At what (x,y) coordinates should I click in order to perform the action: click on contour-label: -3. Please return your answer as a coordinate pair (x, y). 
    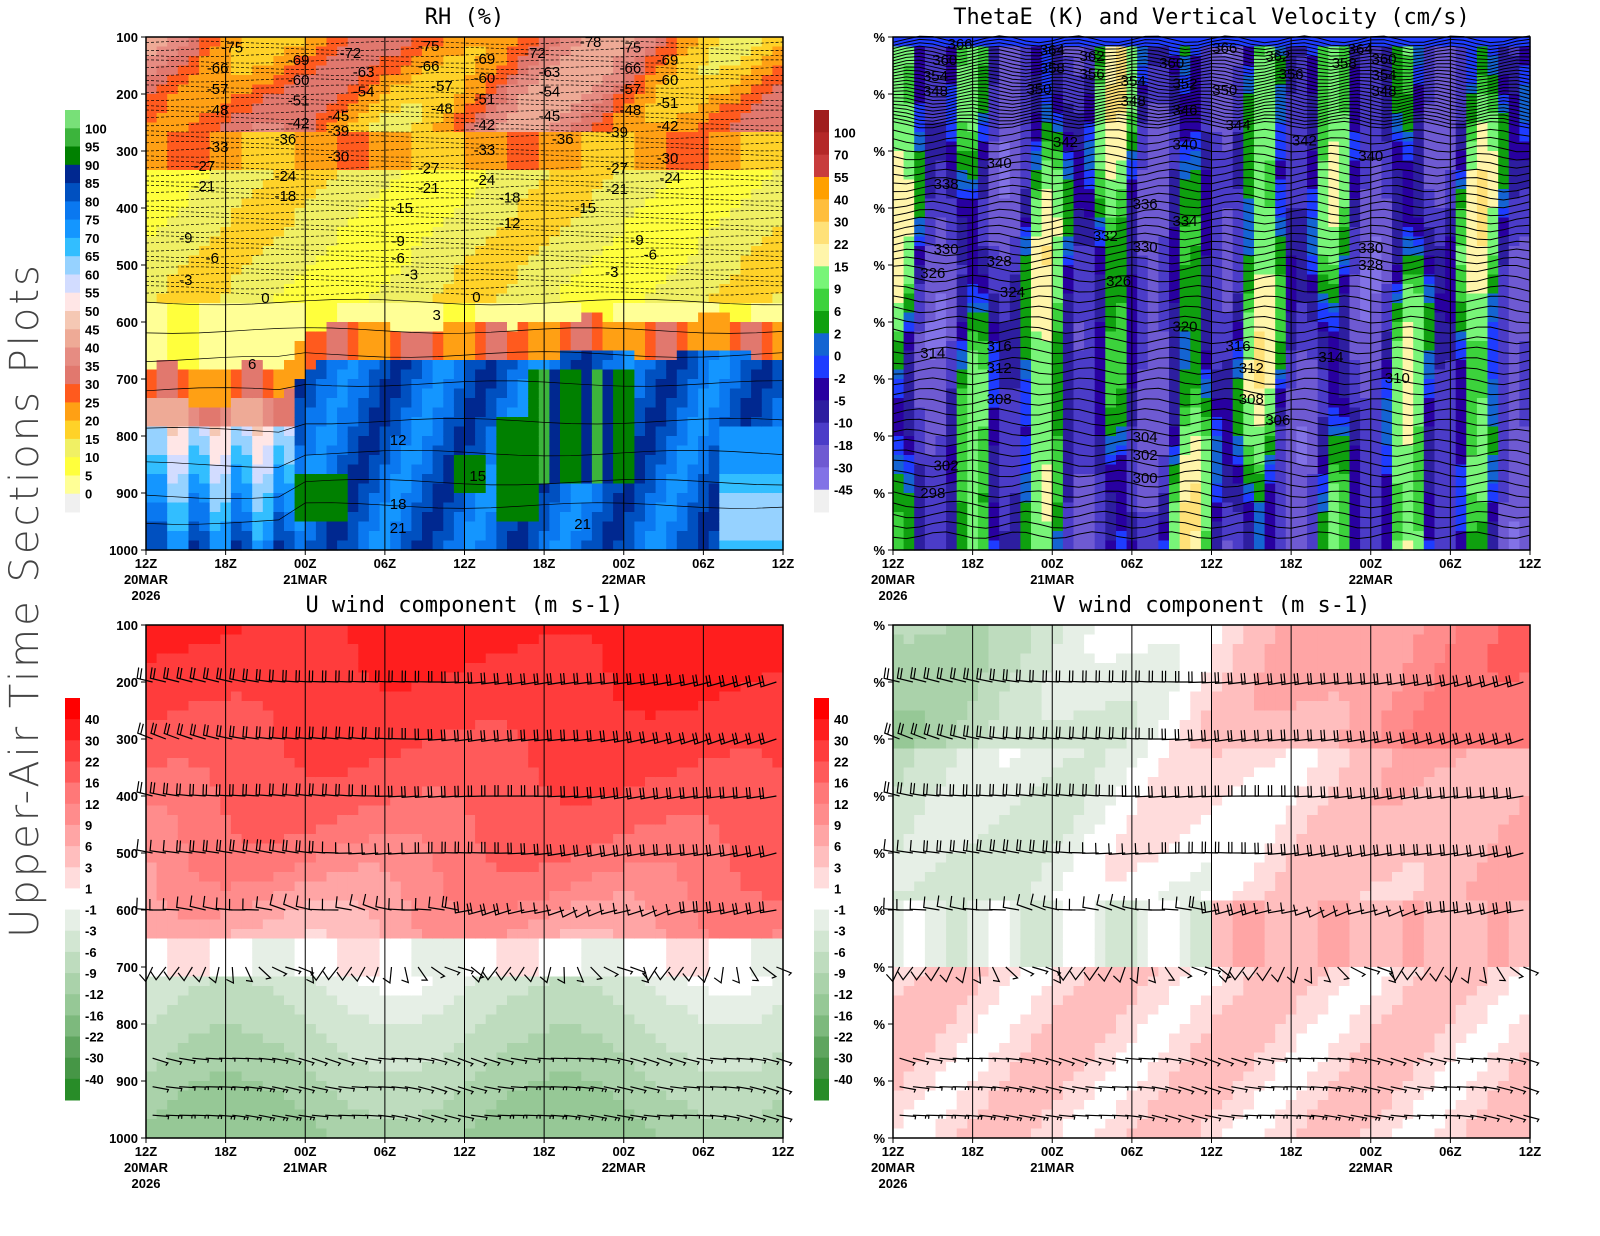
    Looking at the image, I should click on (411, 275).